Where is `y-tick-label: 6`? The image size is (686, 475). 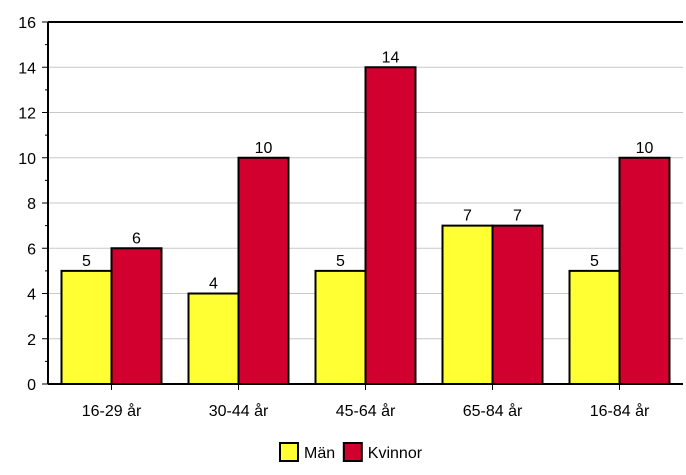 y-tick-label: 6 is located at coordinates (31, 249).